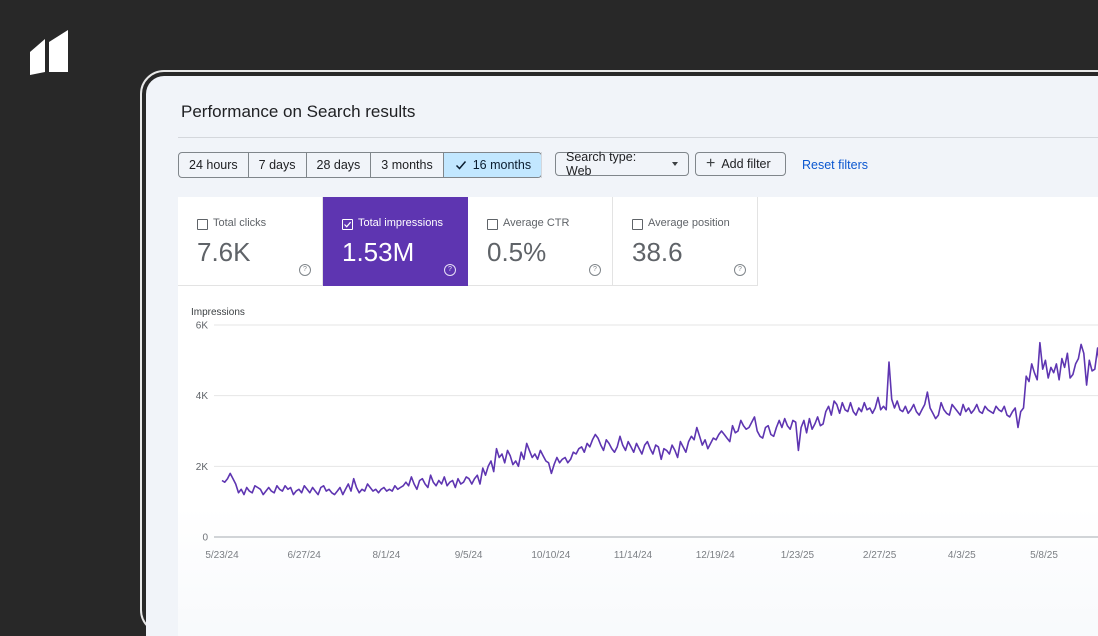  What do you see at coordinates (202, 467) in the screenshot?
I see `y-tick-label: 2K` at bounding box center [202, 467].